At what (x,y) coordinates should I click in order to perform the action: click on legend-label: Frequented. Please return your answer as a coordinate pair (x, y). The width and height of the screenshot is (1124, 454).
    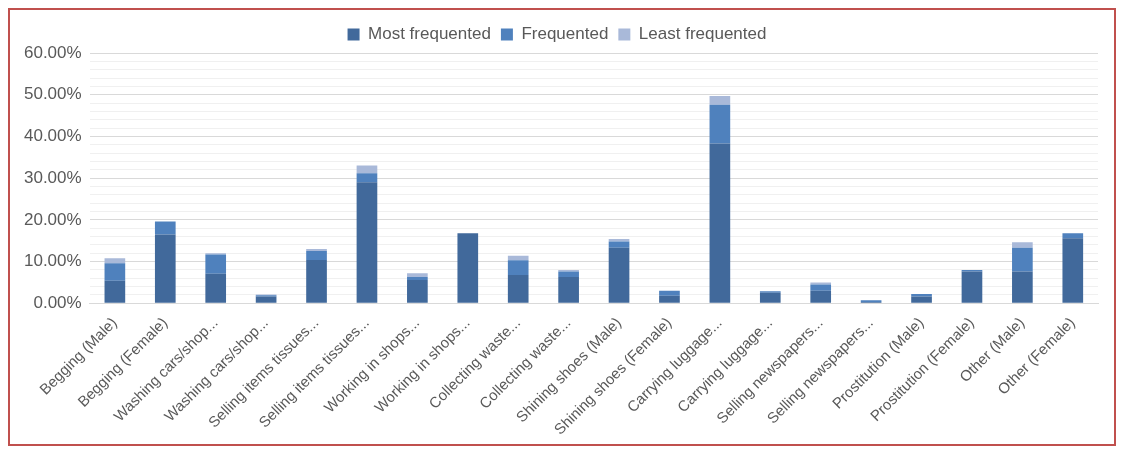
    Looking at the image, I should click on (565, 34).